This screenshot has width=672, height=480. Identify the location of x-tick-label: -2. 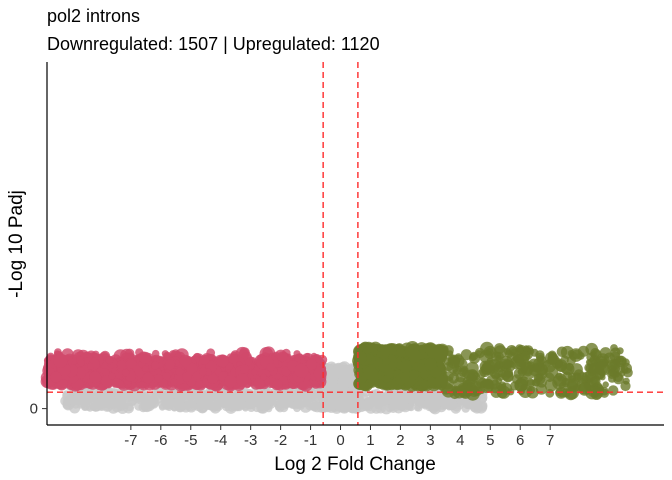
(280, 440).